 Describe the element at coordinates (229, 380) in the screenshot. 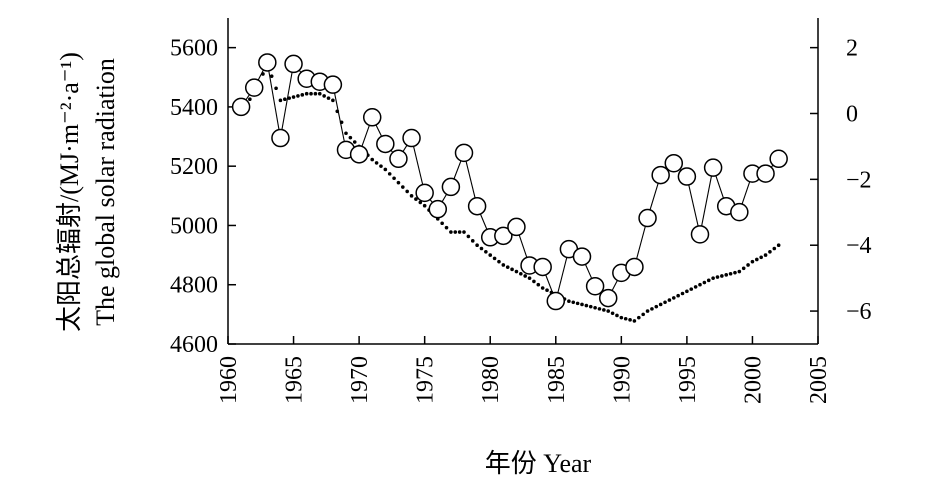

I see `x-tick-label: 1960` at that location.